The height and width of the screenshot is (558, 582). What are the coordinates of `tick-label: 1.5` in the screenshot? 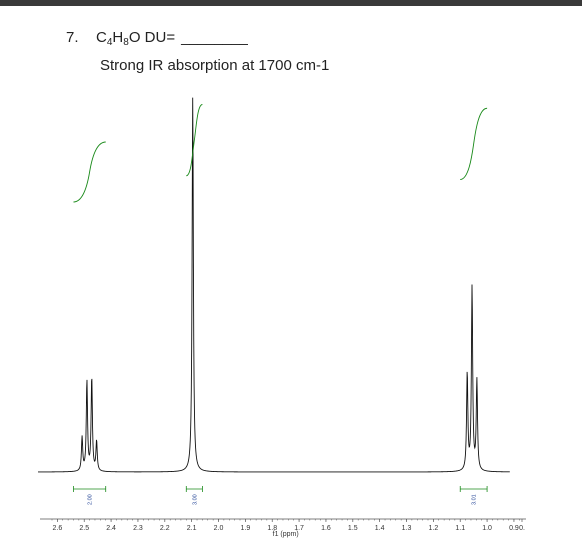 It's located at (353, 528).